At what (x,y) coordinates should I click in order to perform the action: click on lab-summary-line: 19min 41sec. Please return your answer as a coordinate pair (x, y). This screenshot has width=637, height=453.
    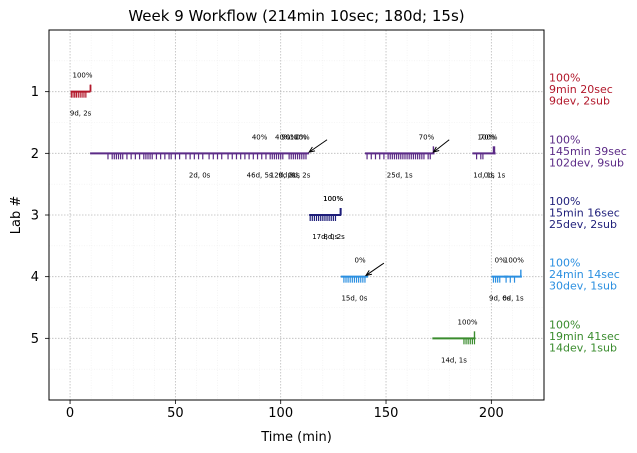
    Looking at the image, I should click on (584, 336).